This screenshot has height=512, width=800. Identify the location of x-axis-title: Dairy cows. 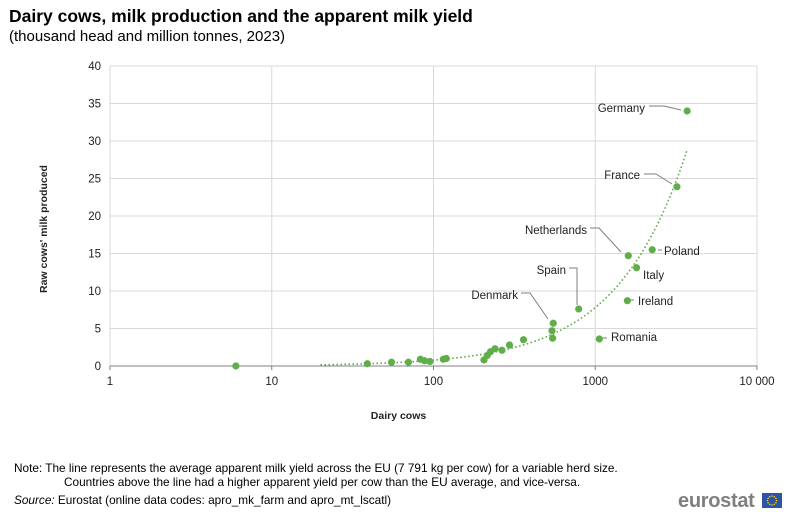
(399, 416).